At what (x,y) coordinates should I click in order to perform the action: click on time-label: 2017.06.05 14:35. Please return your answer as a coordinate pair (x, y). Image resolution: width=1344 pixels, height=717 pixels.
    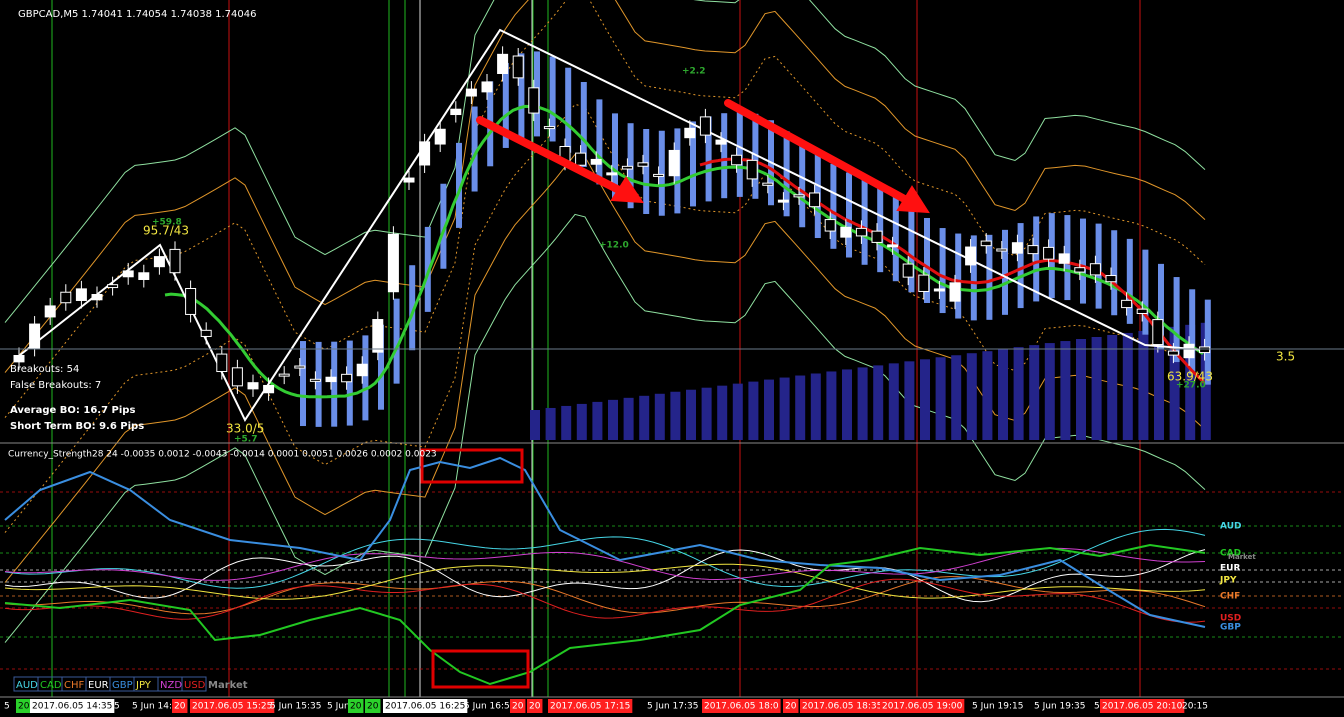
    Looking at the image, I should click on (72, 707).